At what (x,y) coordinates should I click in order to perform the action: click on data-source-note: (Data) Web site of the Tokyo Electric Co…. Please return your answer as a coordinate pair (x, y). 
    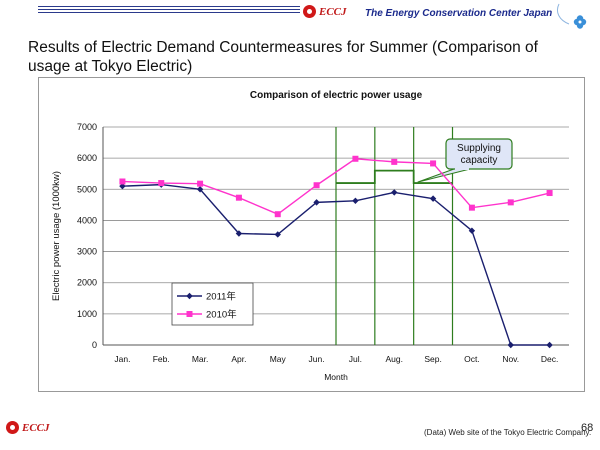
    Looking at the image, I should click on (508, 432).